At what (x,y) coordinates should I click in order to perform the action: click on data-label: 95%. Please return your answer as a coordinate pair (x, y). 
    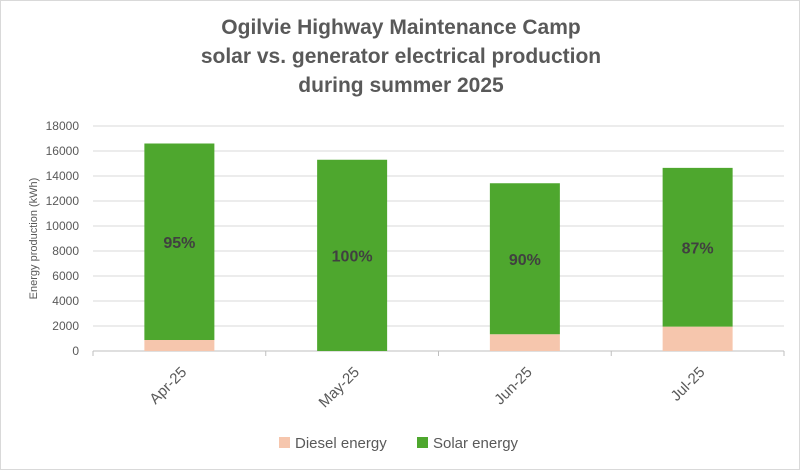
    Looking at the image, I should click on (179, 243).